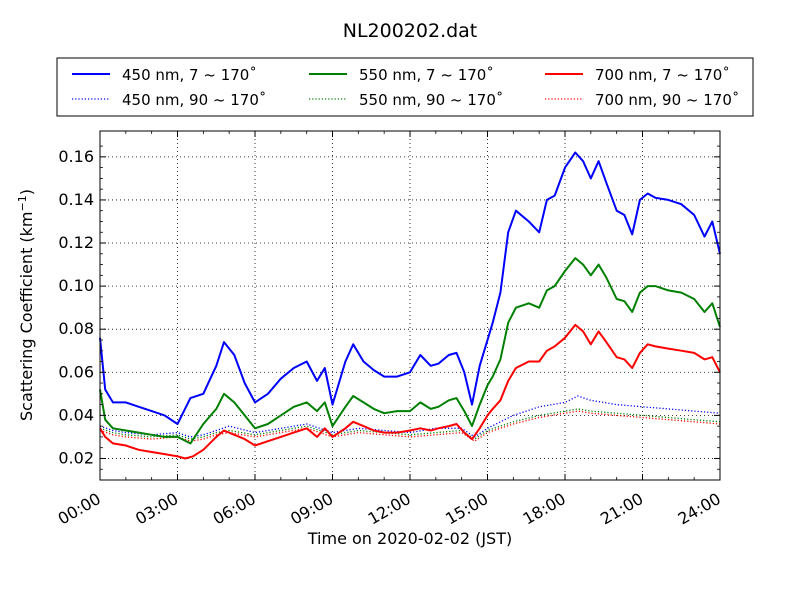 This screenshot has height=600, width=800. Describe the element at coordinates (26, 192) in the screenshot. I see `y-axis-label-close: )` at that location.